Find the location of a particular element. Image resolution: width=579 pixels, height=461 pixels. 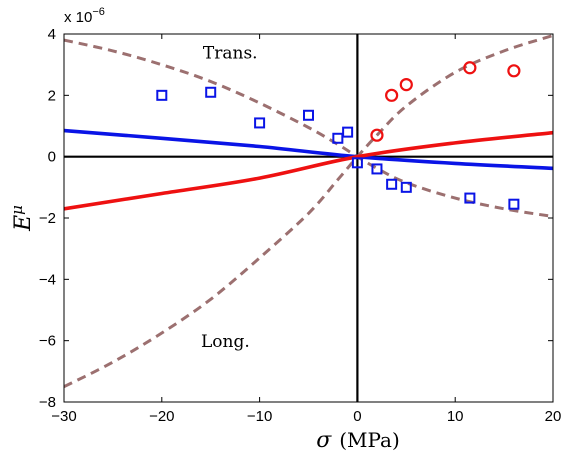

y-tick-label: 4 is located at coordinates (52, 34).